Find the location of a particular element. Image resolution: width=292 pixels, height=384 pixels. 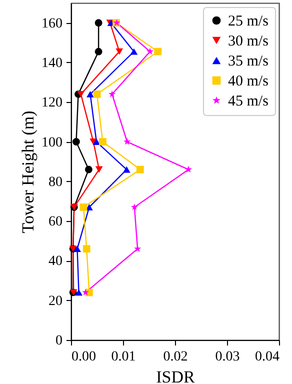

x-tick-label: 0.04 is located at coordinates (267, 357).